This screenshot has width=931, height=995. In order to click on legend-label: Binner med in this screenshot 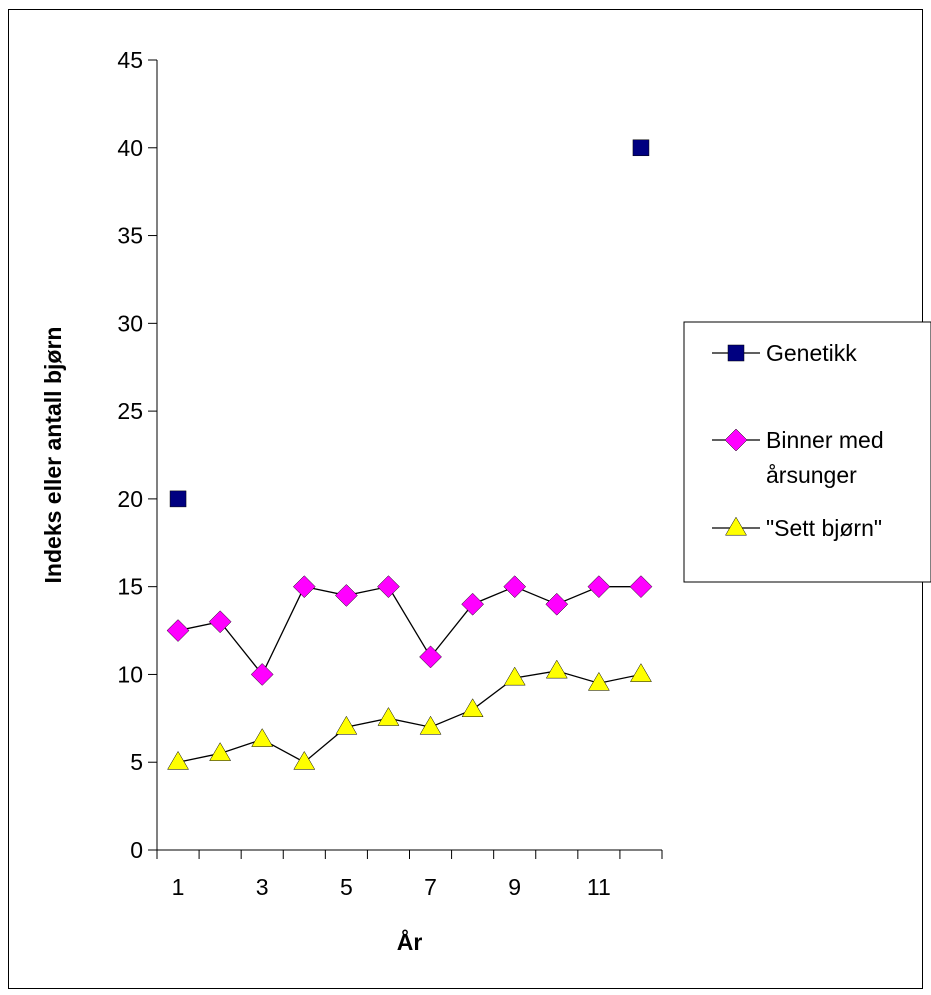, I will do `click(825, 440)`.